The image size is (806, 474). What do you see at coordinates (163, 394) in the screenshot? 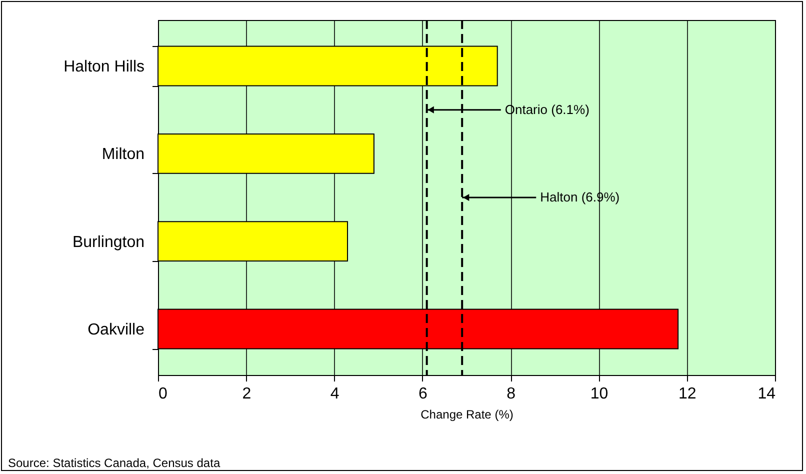
I see `x-tick-label: 0` at bounding box center [163, 394].